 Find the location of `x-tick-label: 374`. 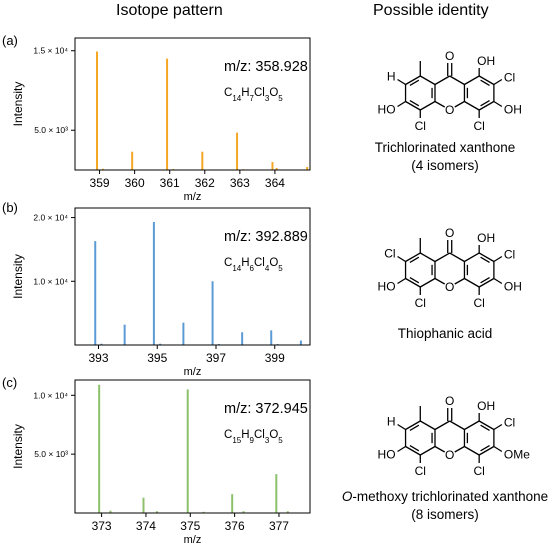

x-tick-label: 374 is located at coordinates (146, 526).